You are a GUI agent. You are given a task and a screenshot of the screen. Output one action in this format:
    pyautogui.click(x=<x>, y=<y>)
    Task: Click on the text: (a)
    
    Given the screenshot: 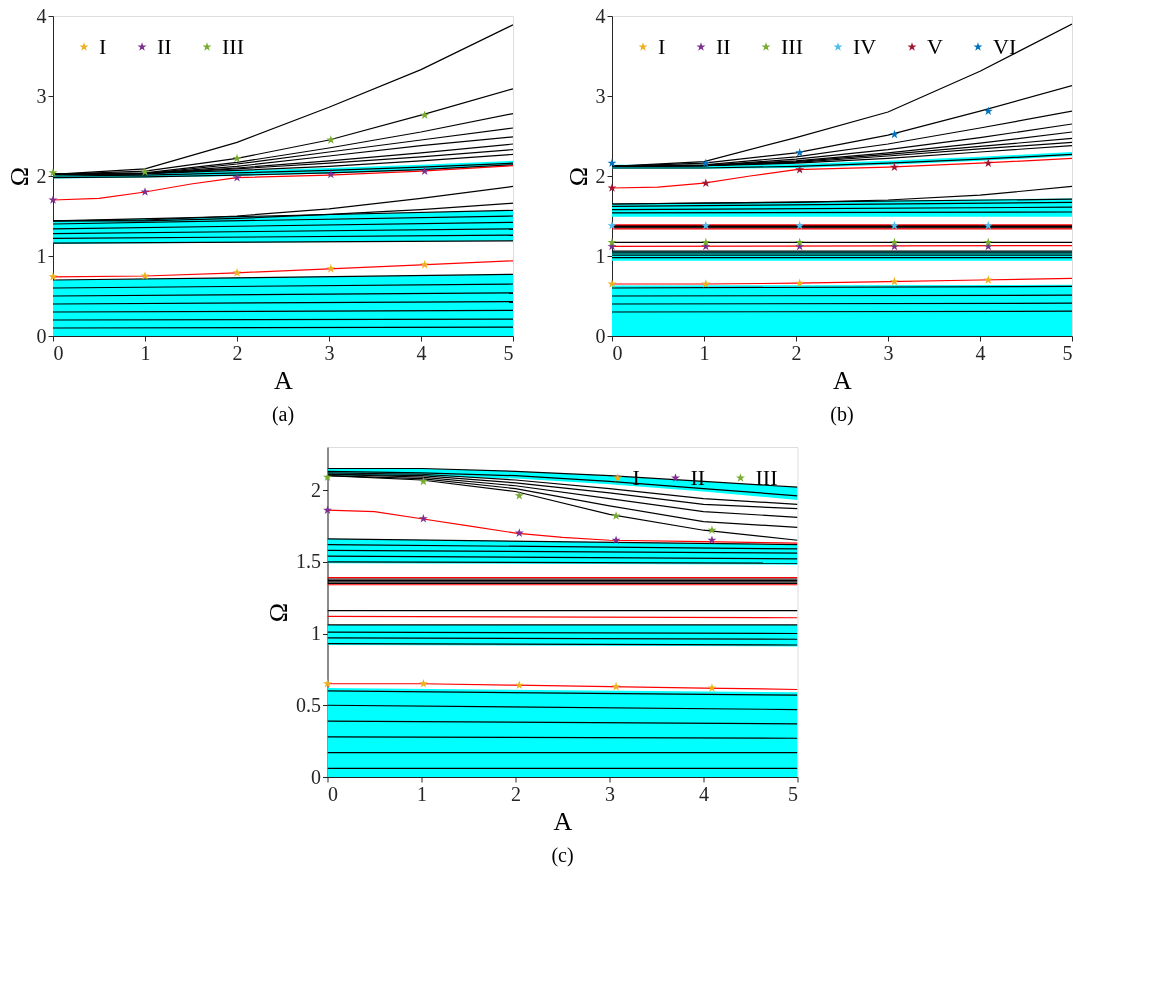 What is the action you would take?
    pyautogui.click(x=283, y=414)
    